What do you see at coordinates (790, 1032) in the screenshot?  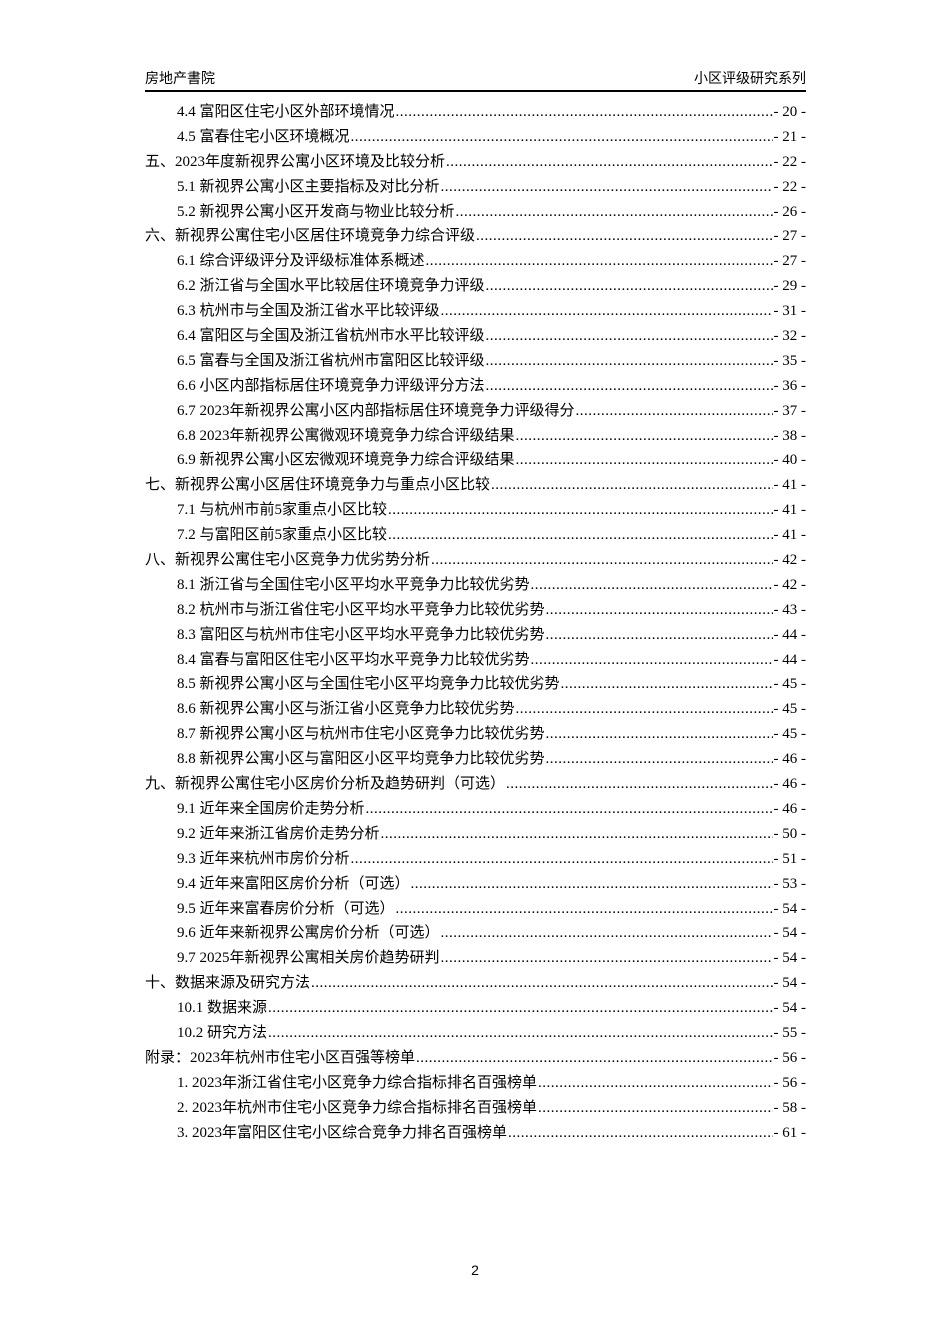 I see `toc-entry-page: - 55 -` at bounding box center [790, 1032].